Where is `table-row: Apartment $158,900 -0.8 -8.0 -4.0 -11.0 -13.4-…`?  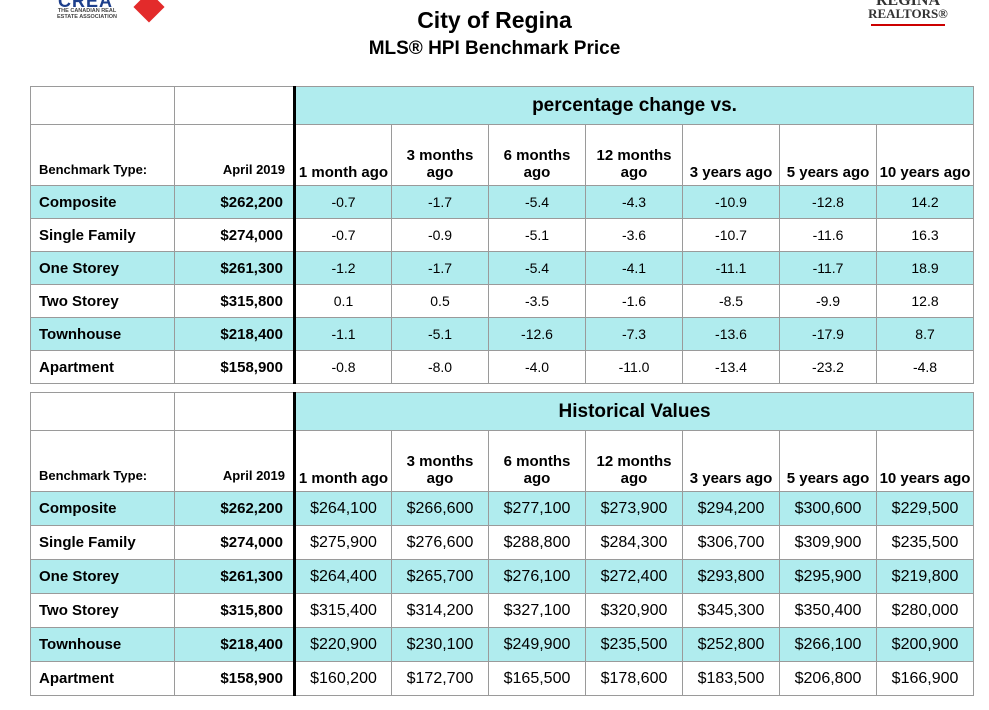
table-row: Apartment $158,900 -0.8 -8.0 -4.0 -11.0 -13.4-… is located at coordinates (502, 367).